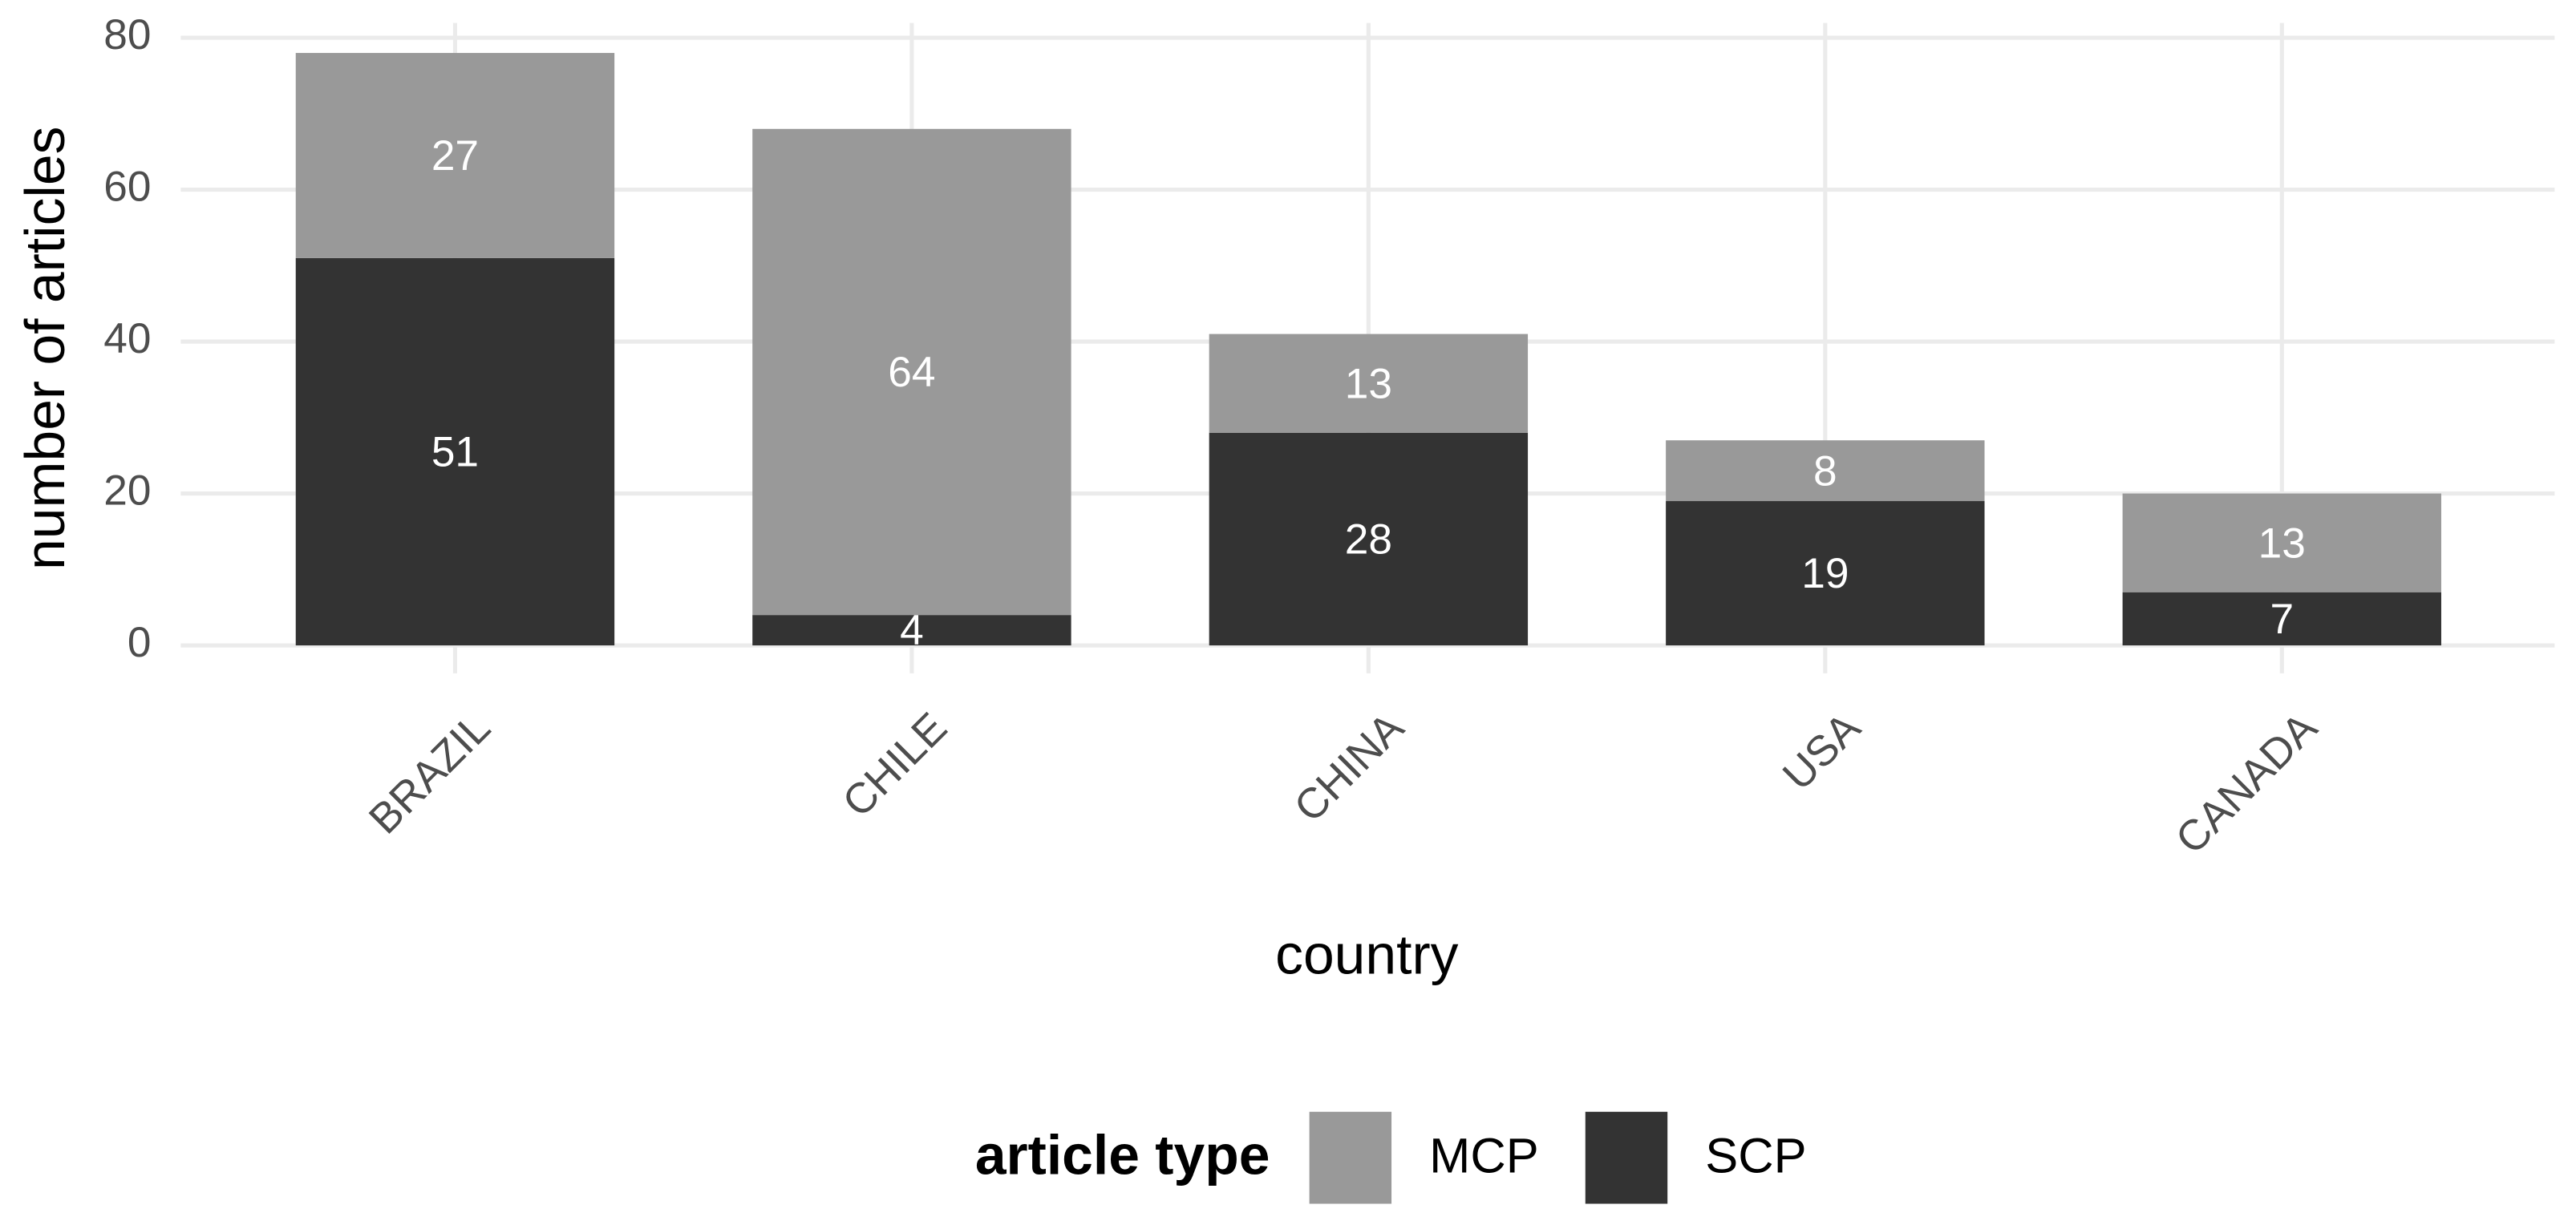 The width and height of the screenshot is (2576, 1221). I want to click on y-axis-title: number of articles, so click(45, 348).